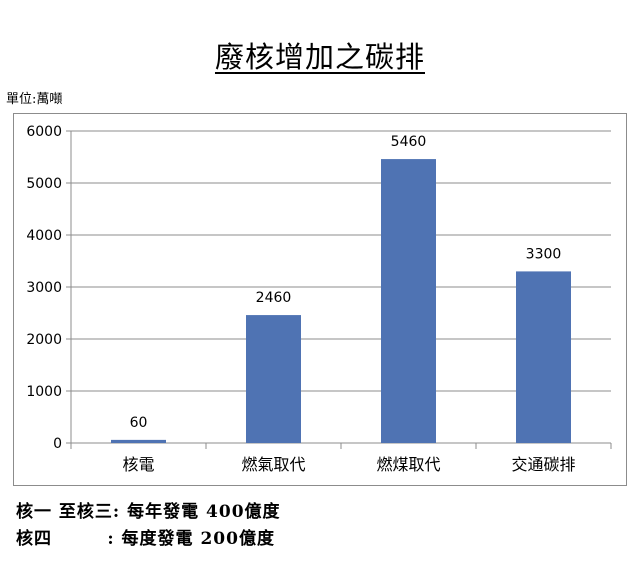  Describe the element at coordinates (544, 254) in the screenshot. I see `data-label: 3300` at that location.